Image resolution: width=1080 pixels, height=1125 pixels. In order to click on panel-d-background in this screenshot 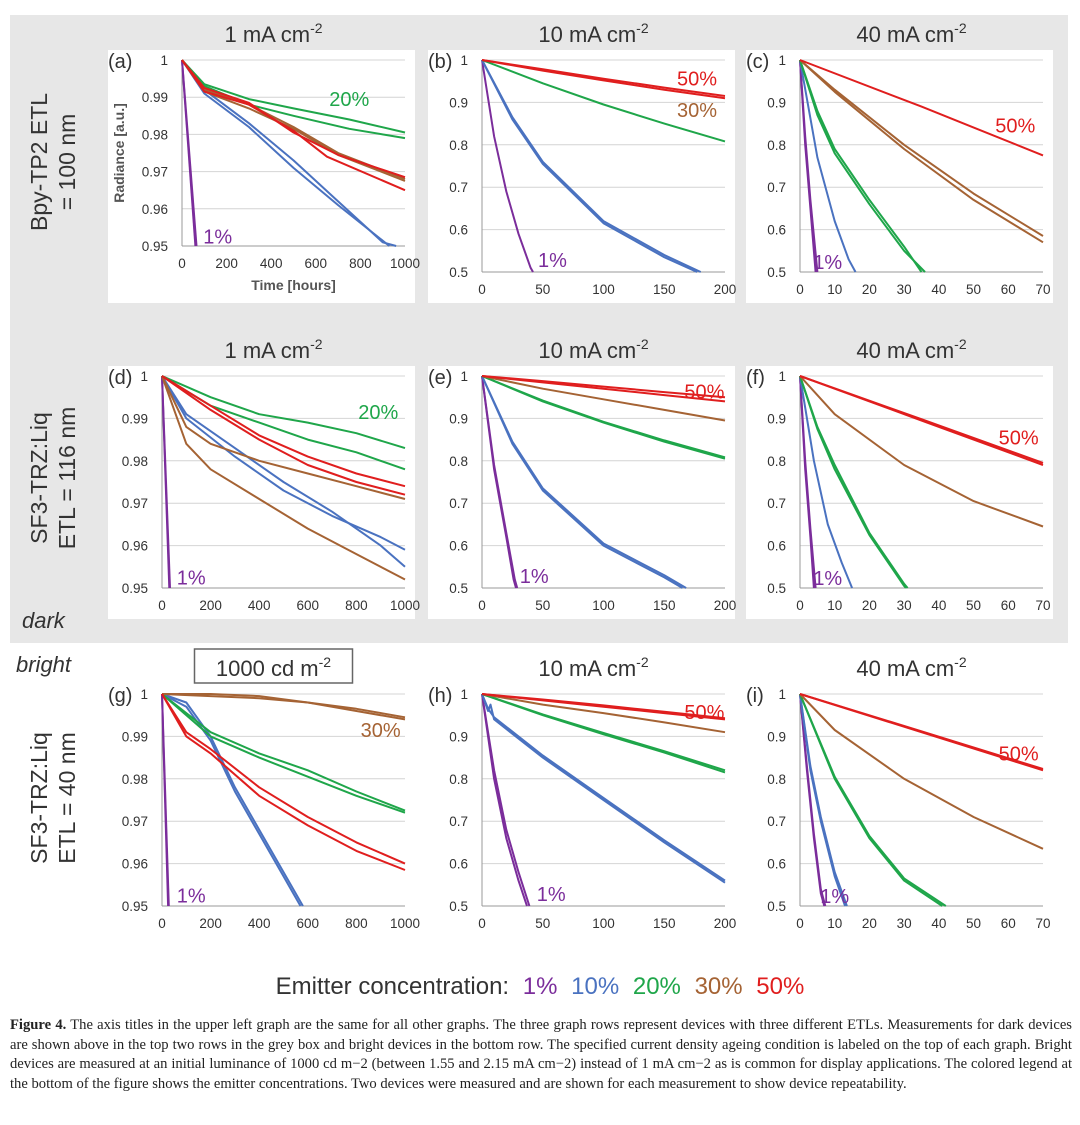, I will do `click(261, 492)`.